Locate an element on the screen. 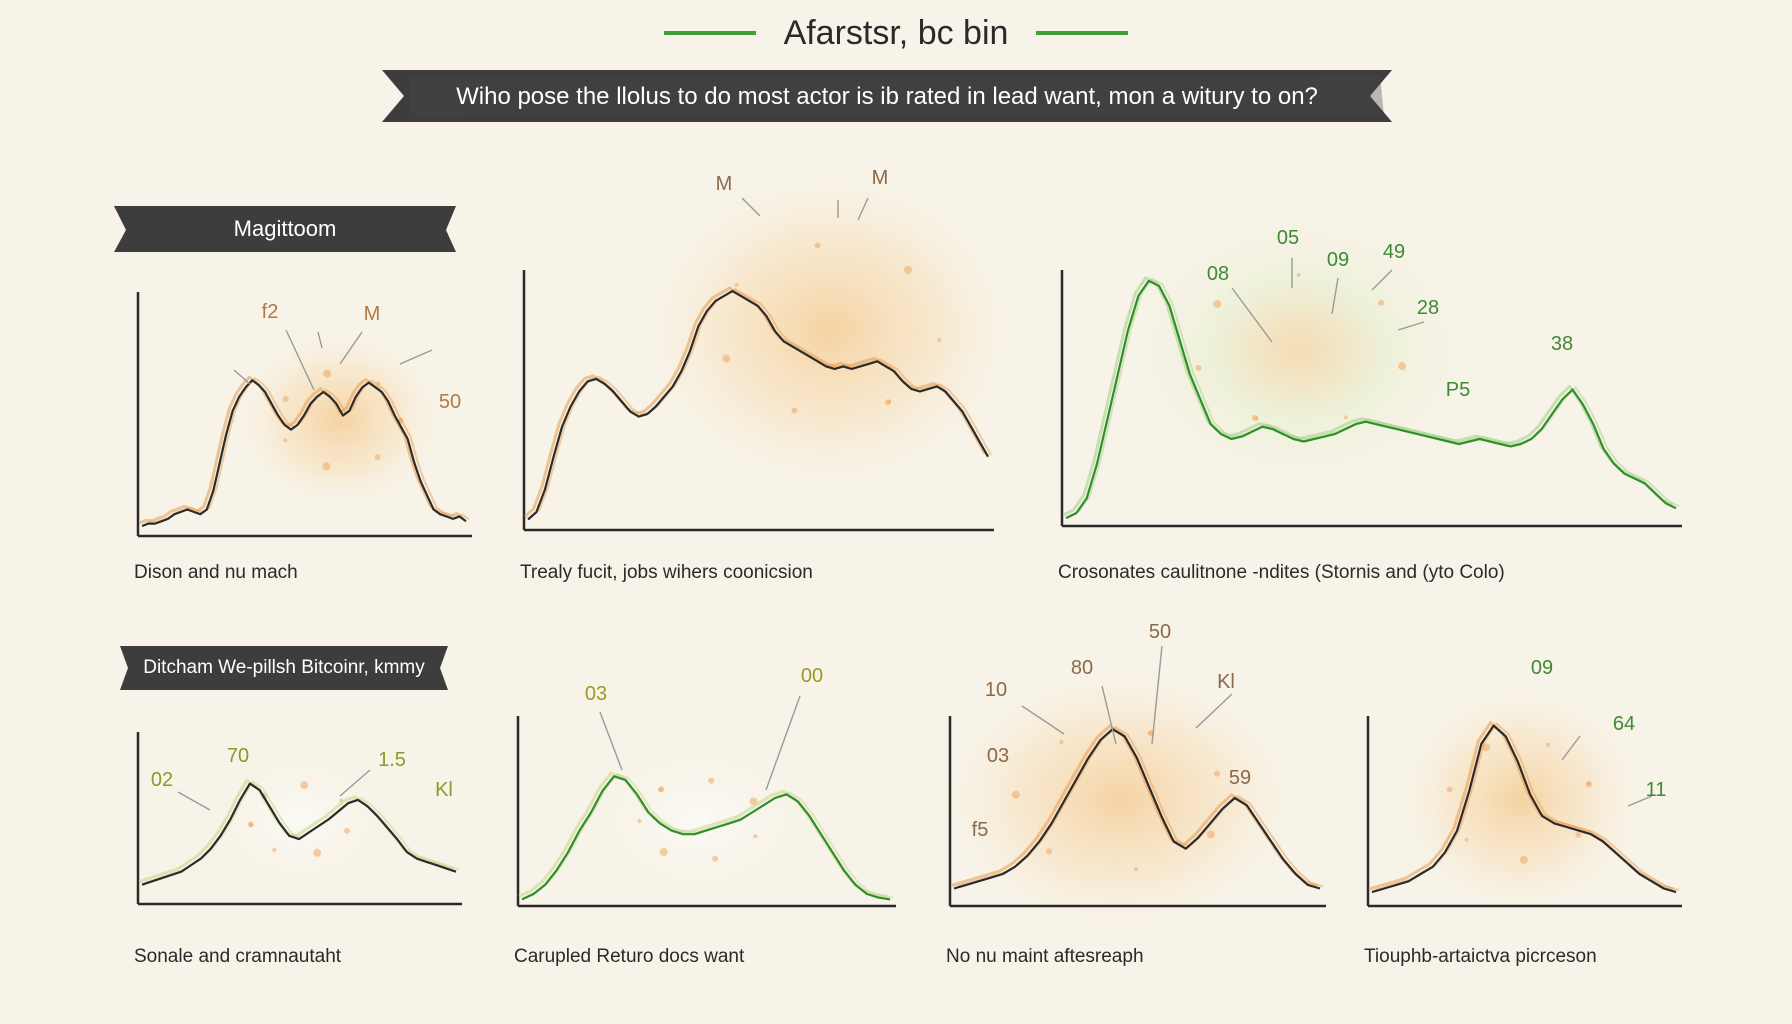 The height and width of the screenshot is (1024, 1792). section-label-2: Ditcham We-pillsh Bitcoinr, kmmy is located at coordinates (284, 668).